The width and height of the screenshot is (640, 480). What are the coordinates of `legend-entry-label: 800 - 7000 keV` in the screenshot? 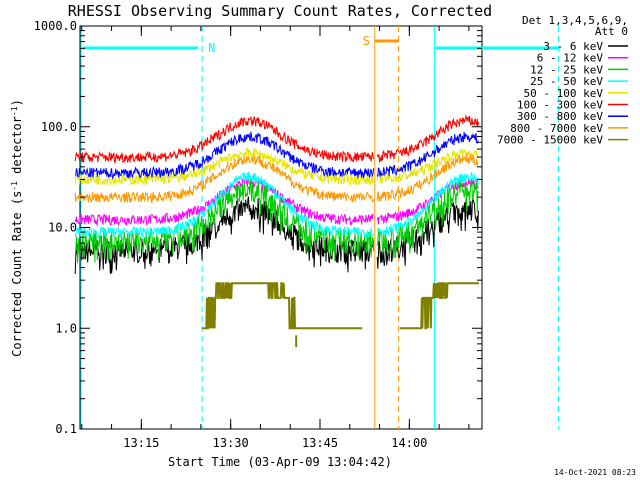 It's located at (556, 128).